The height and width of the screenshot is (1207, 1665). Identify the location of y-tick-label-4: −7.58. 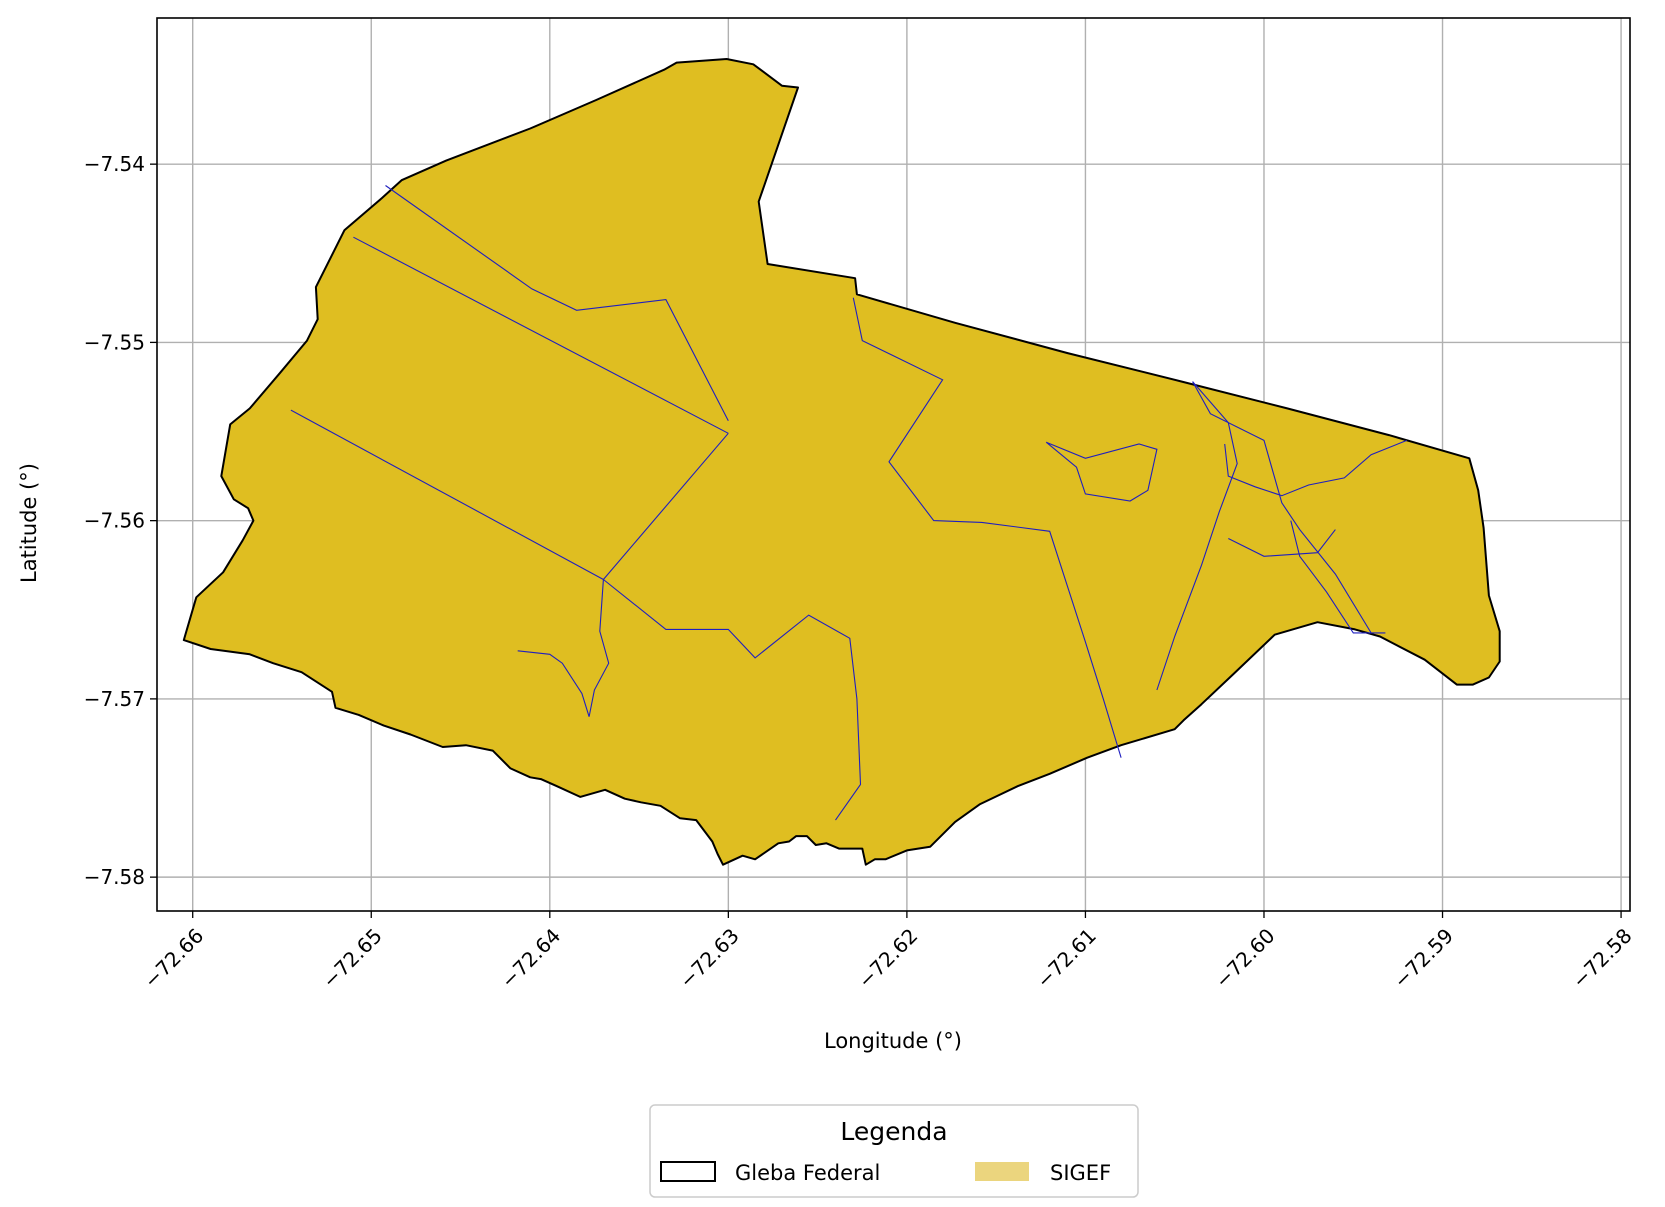
(114, 877).